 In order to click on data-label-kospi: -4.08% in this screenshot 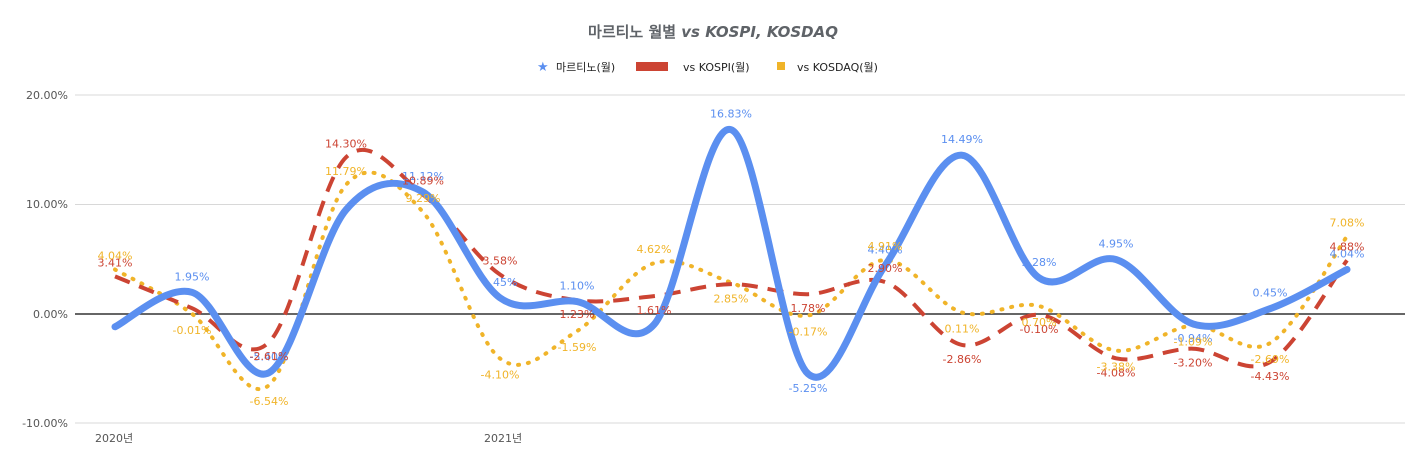, I will do `click(1116, 372)`.